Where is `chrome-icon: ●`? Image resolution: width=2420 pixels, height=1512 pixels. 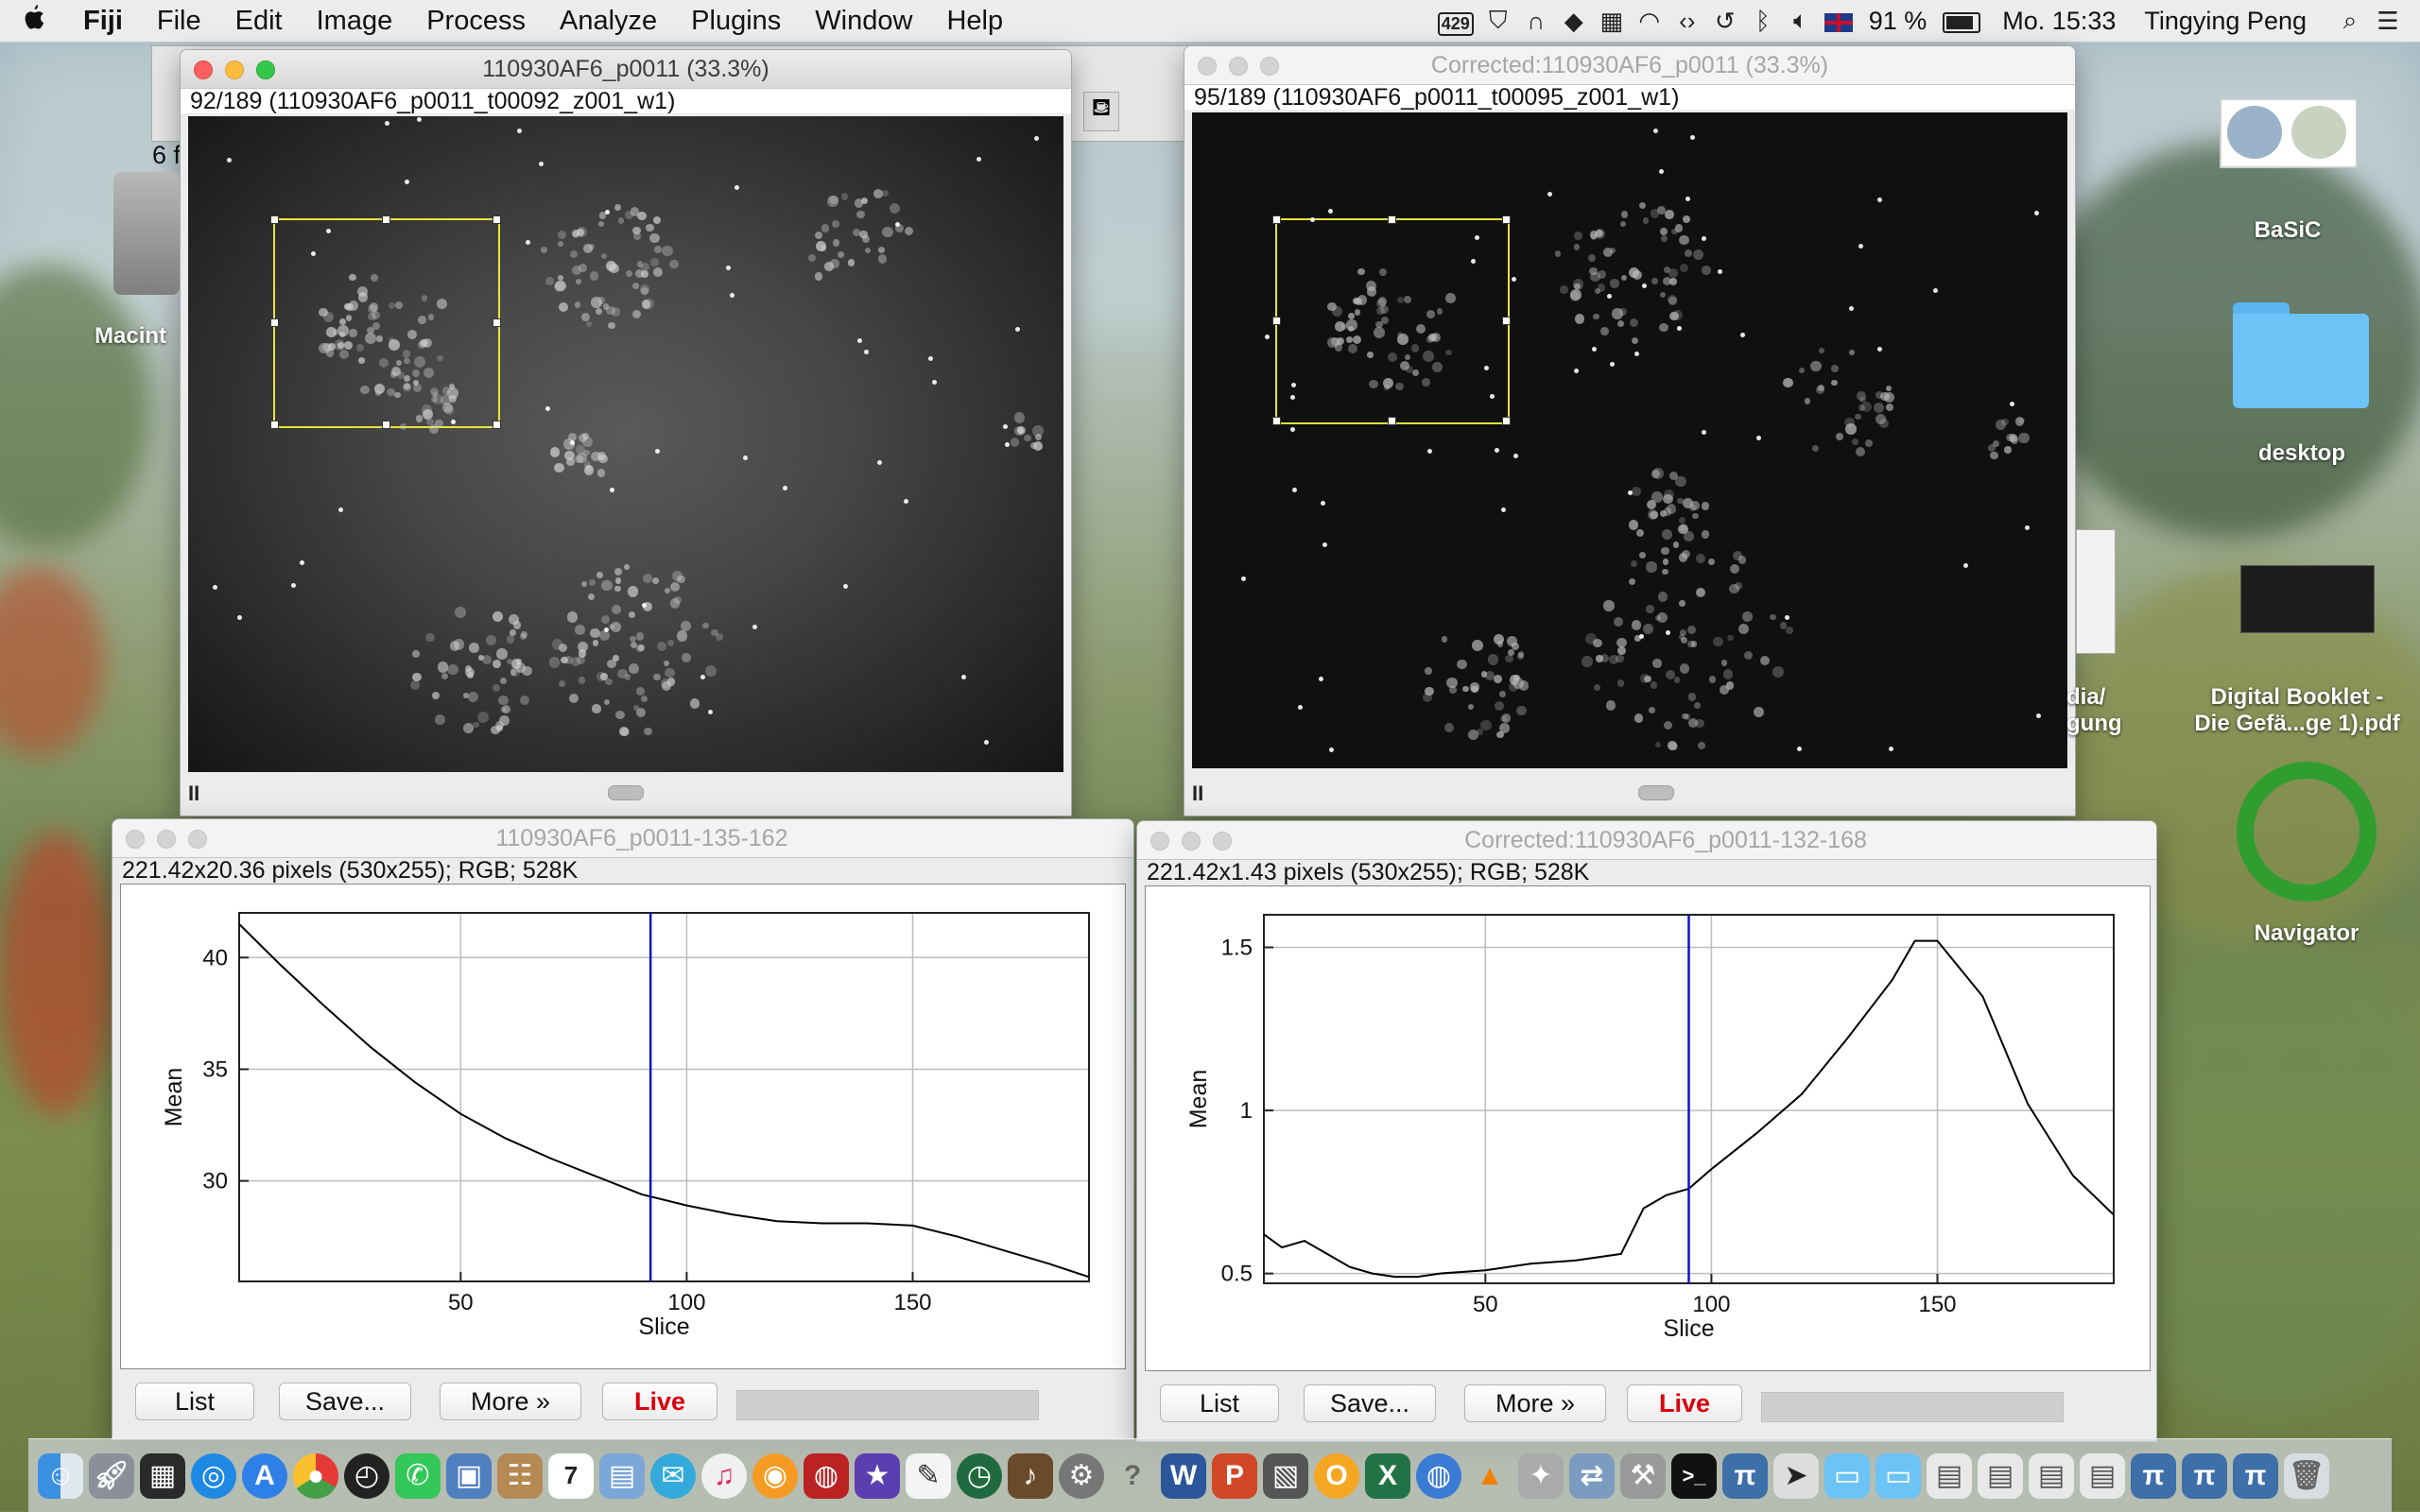
chrome-icon: ● is located at coordinates (315, 1475).